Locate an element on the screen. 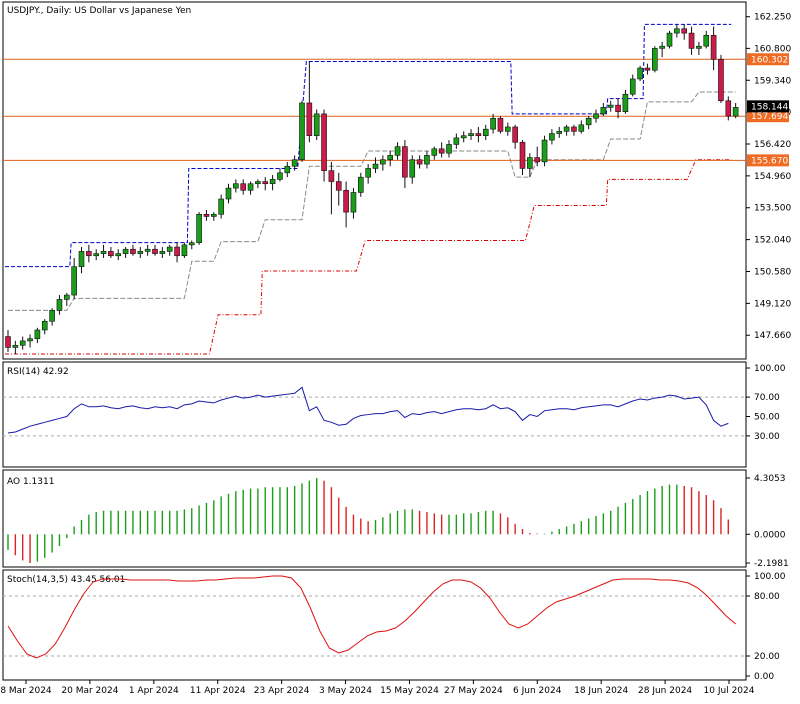 The image size is (800, 704). ao-tick-label: 4.3053 is located at coordinates (770, 479).